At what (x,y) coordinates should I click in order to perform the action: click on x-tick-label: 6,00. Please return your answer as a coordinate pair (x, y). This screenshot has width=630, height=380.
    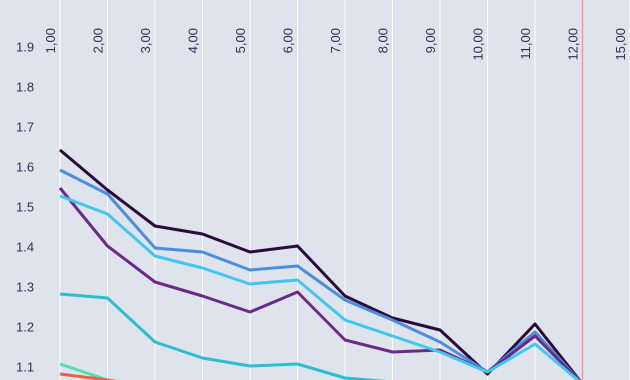
    Looking at the image, I should click on (288, 40).